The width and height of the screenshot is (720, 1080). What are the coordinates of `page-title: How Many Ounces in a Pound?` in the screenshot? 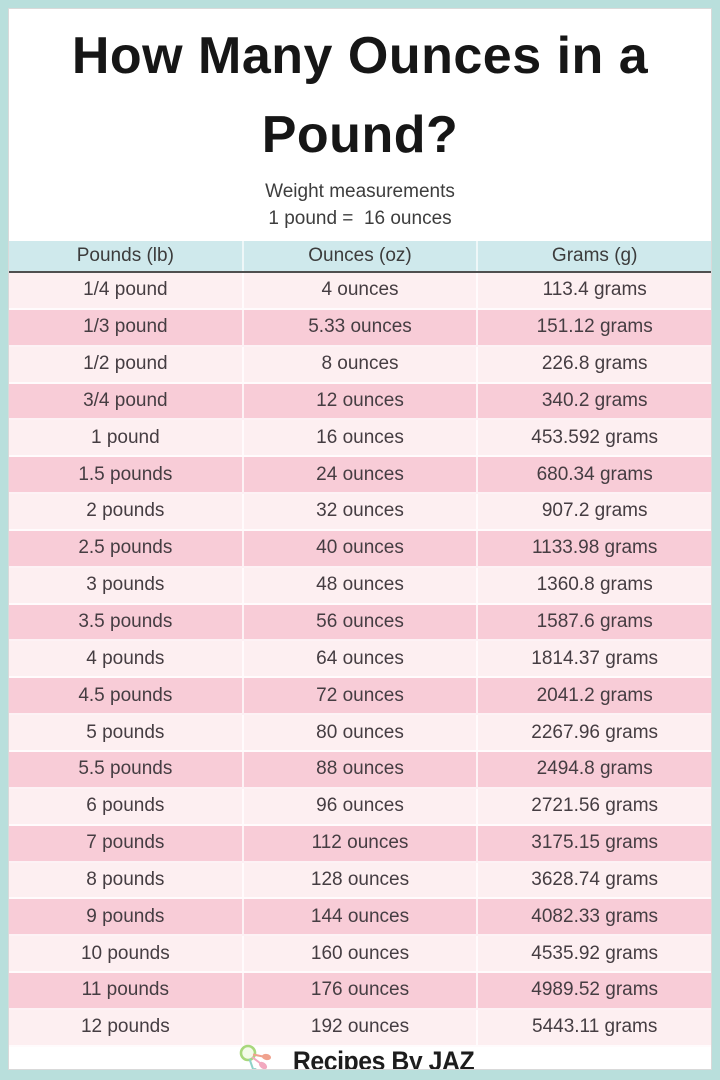 It's located at (360, 96).